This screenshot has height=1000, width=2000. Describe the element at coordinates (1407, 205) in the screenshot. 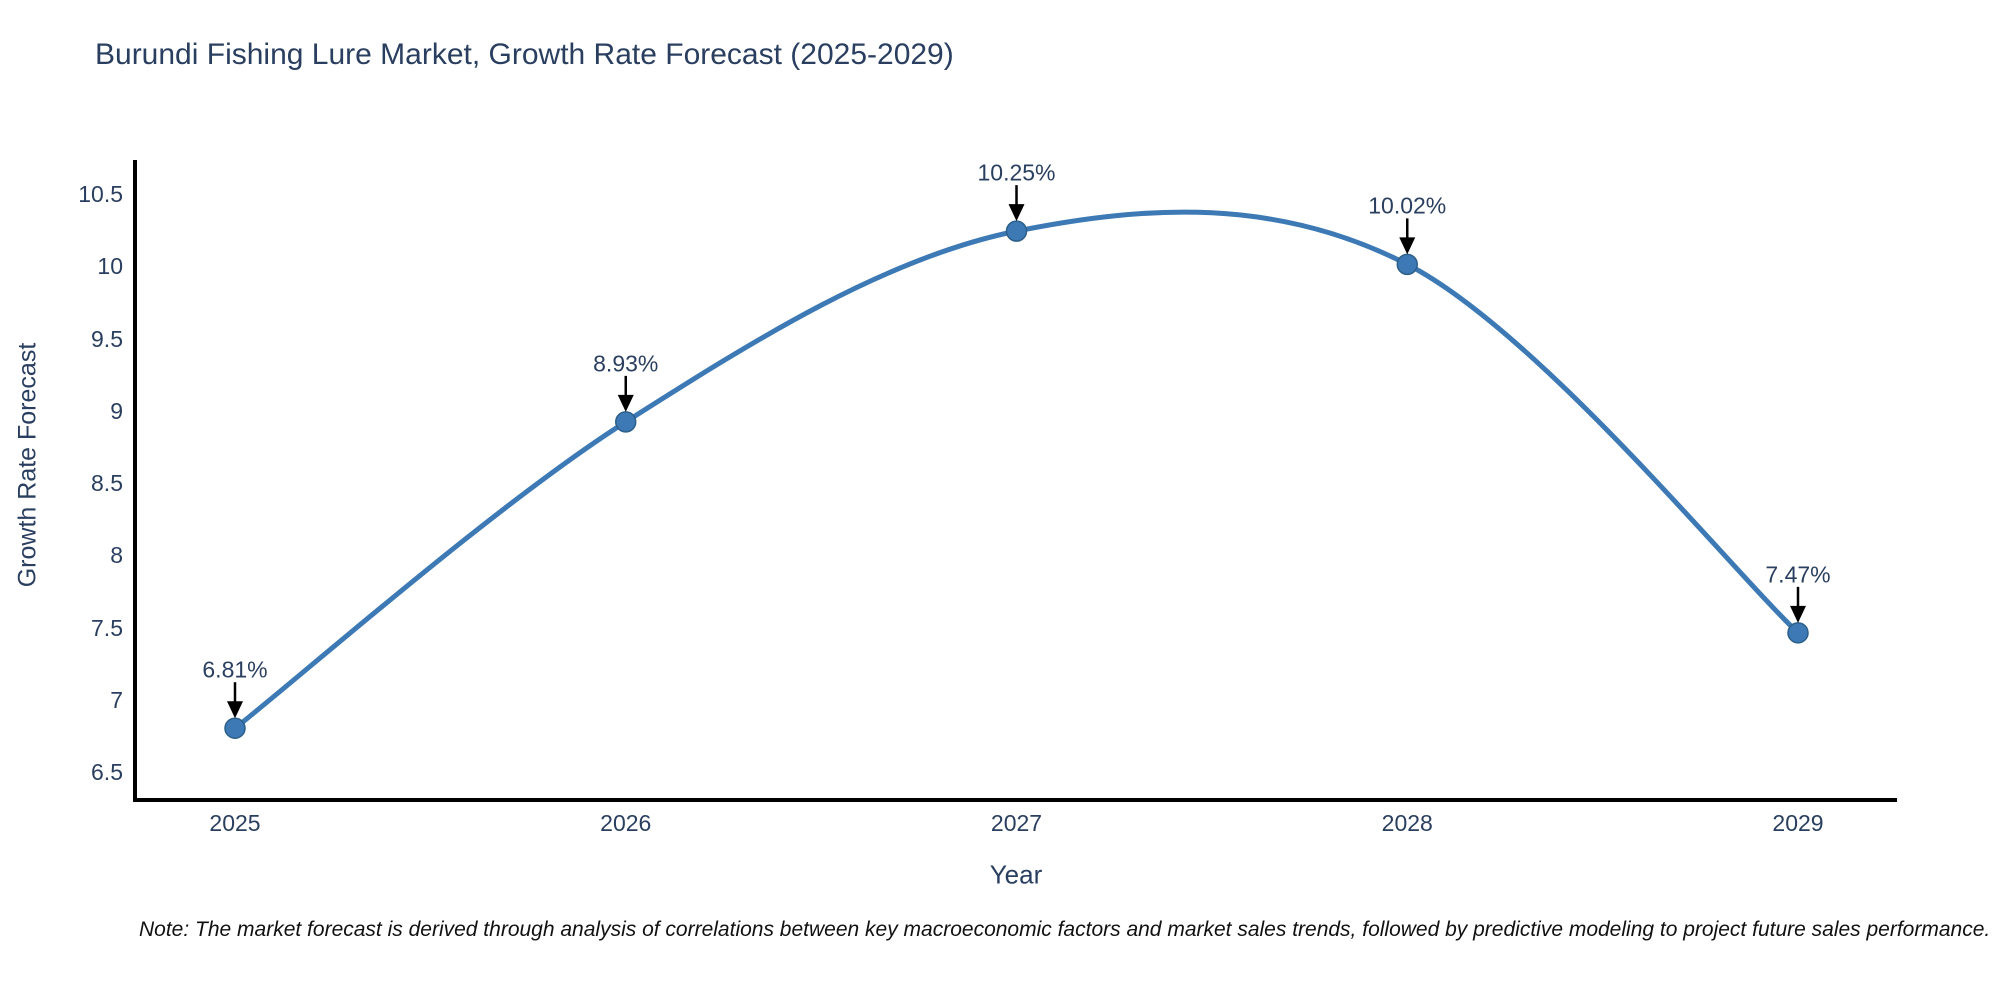

I see `point-value-label: 10.02%` at that location.